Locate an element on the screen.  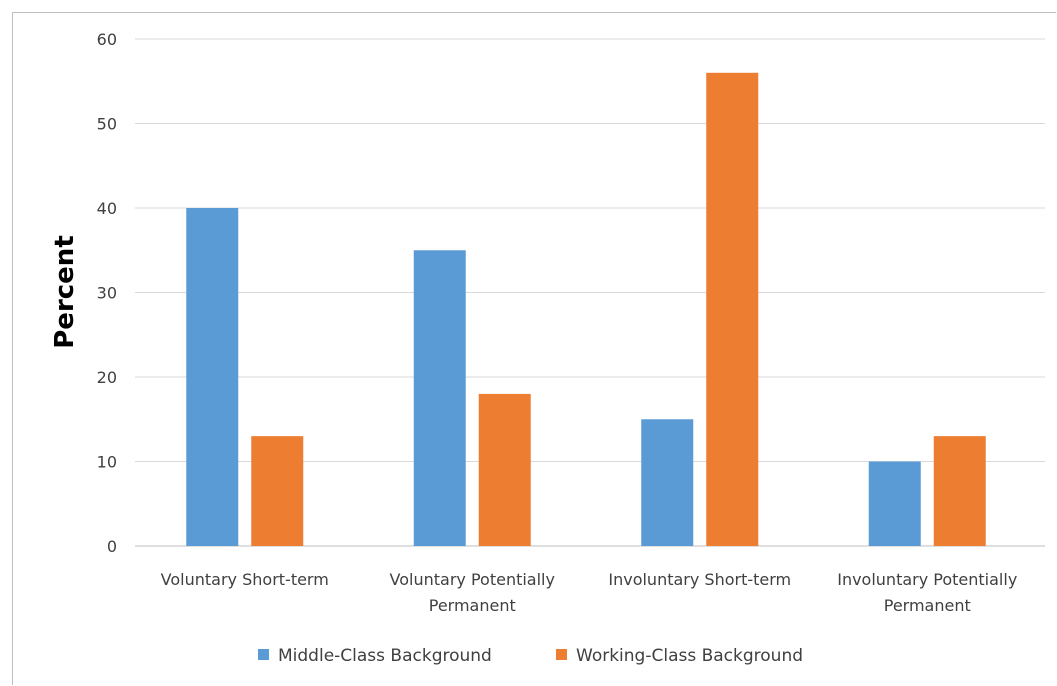
y-tick-label: 50 is located at coordinates (107, 124).